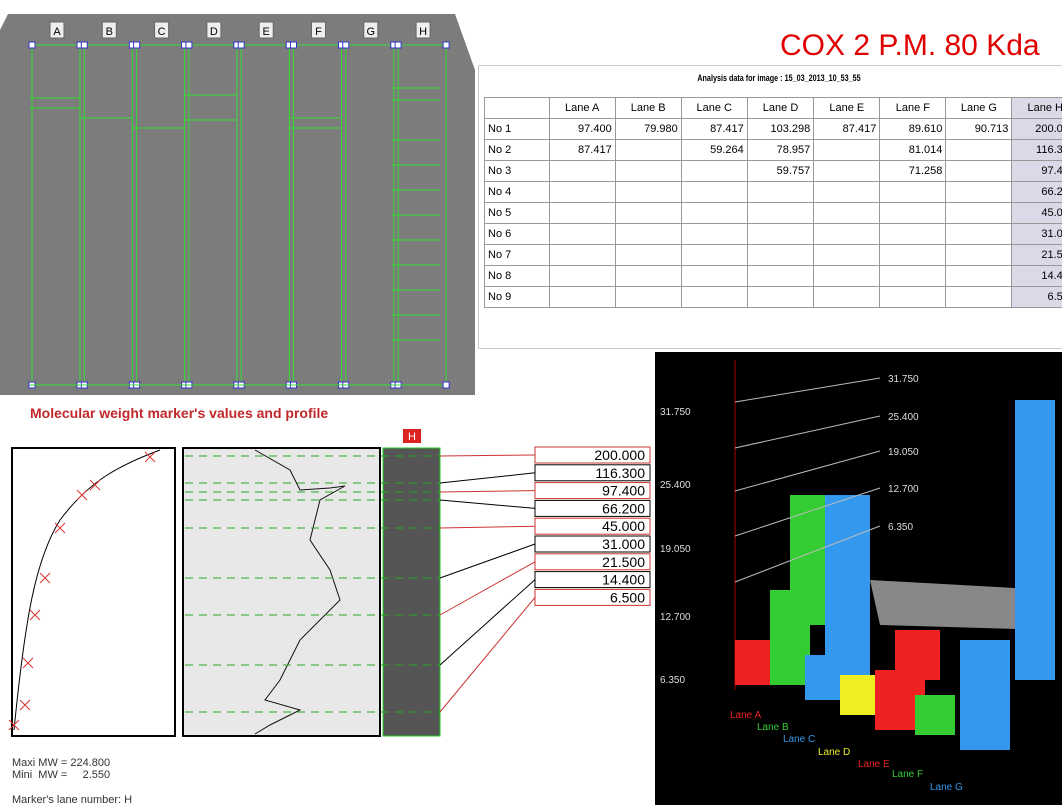 The height and width of the screenshot is (805, 1062). I want to click on lane-label: F, so click(318, 32).